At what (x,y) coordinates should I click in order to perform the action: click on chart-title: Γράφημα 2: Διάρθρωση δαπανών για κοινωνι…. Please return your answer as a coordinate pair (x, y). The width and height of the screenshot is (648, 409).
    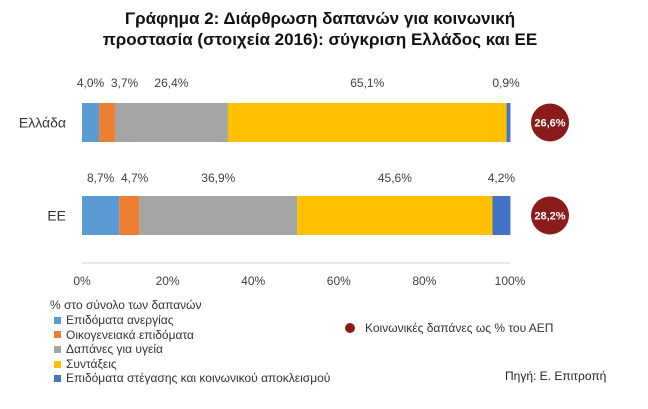
    Looking at the image, I should click on (320, 29).